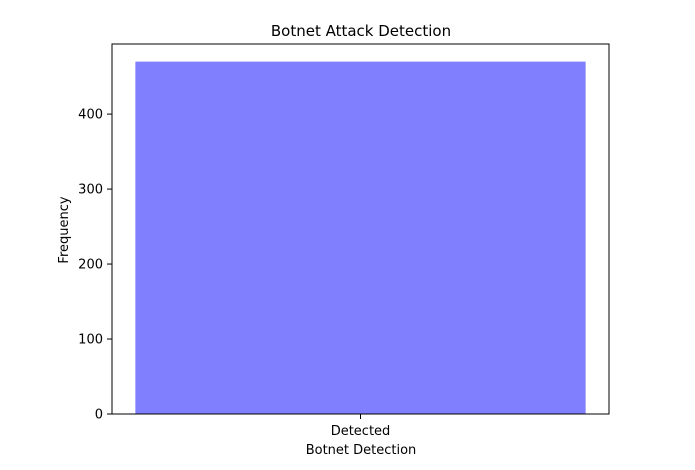 This screenshot has width=695, height=470. What do you see at coordinates (361, 450) in the screenshot?
I see `x-axis-label: Botnet Detection` at bounding box center [361, 450].